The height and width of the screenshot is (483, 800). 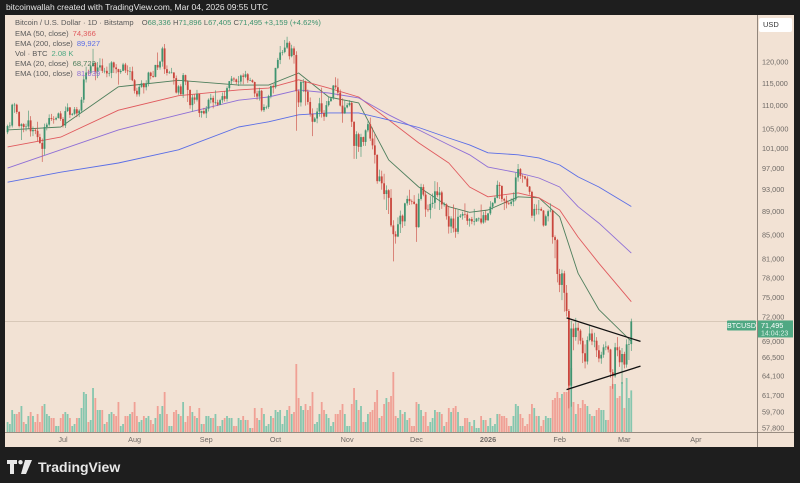 What do you see at coordinates (559, 439) in the screenshot?
I see `time-tick-label: Feb` at bounding box center [559, 439].